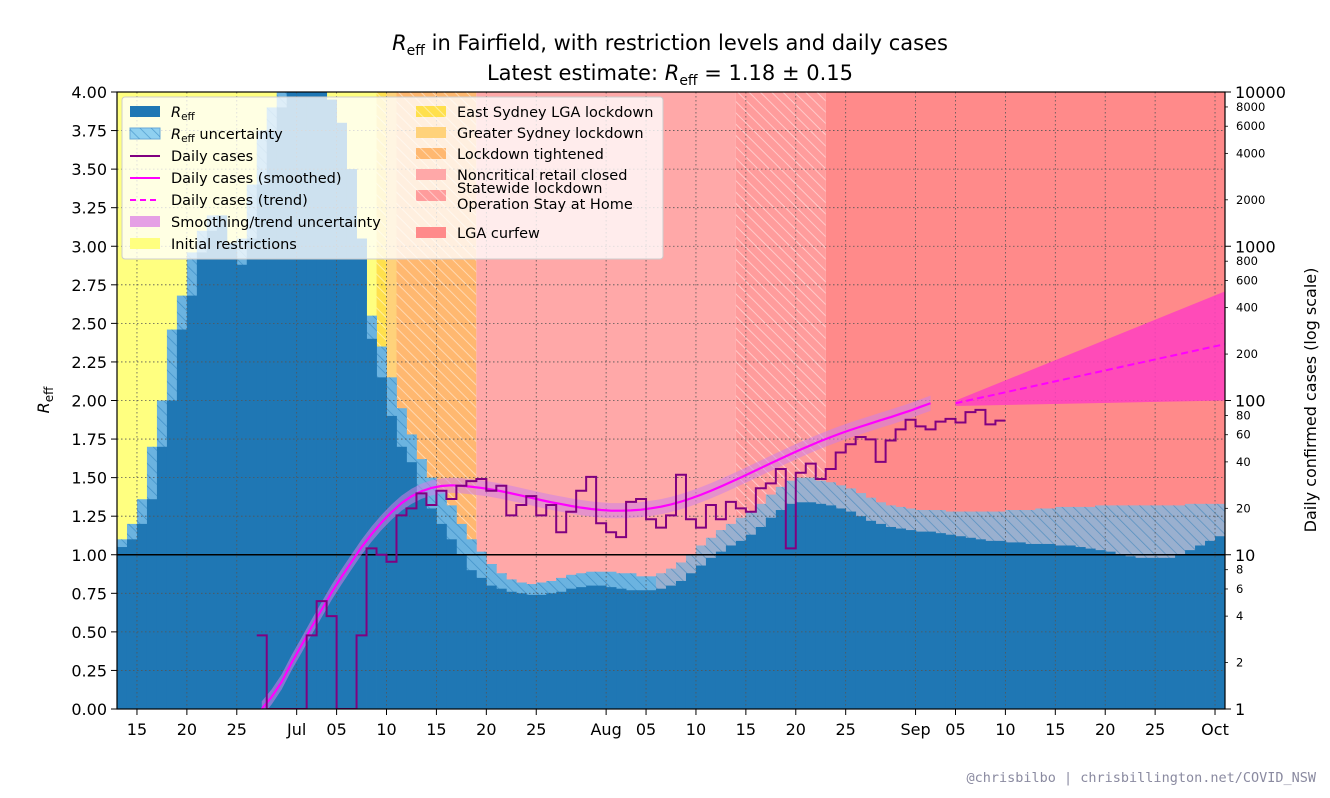 The height and width of the screenshot is (798, 1330). I want to click on x-tick-label-20: 25, so click(1155, 729).